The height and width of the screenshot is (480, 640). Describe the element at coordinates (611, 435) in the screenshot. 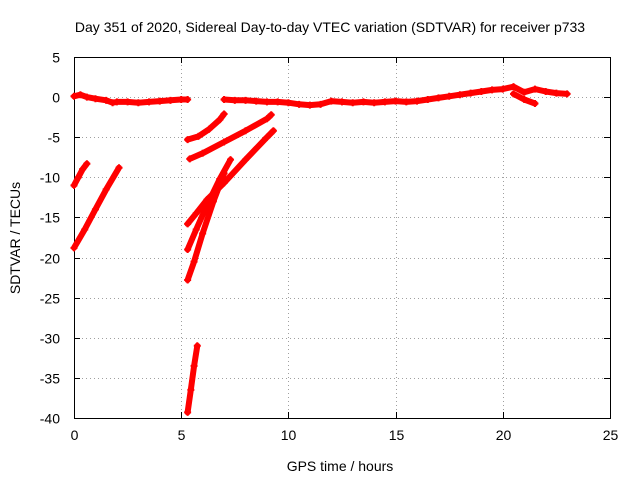

I see `x-tick-label: 25` at that location.